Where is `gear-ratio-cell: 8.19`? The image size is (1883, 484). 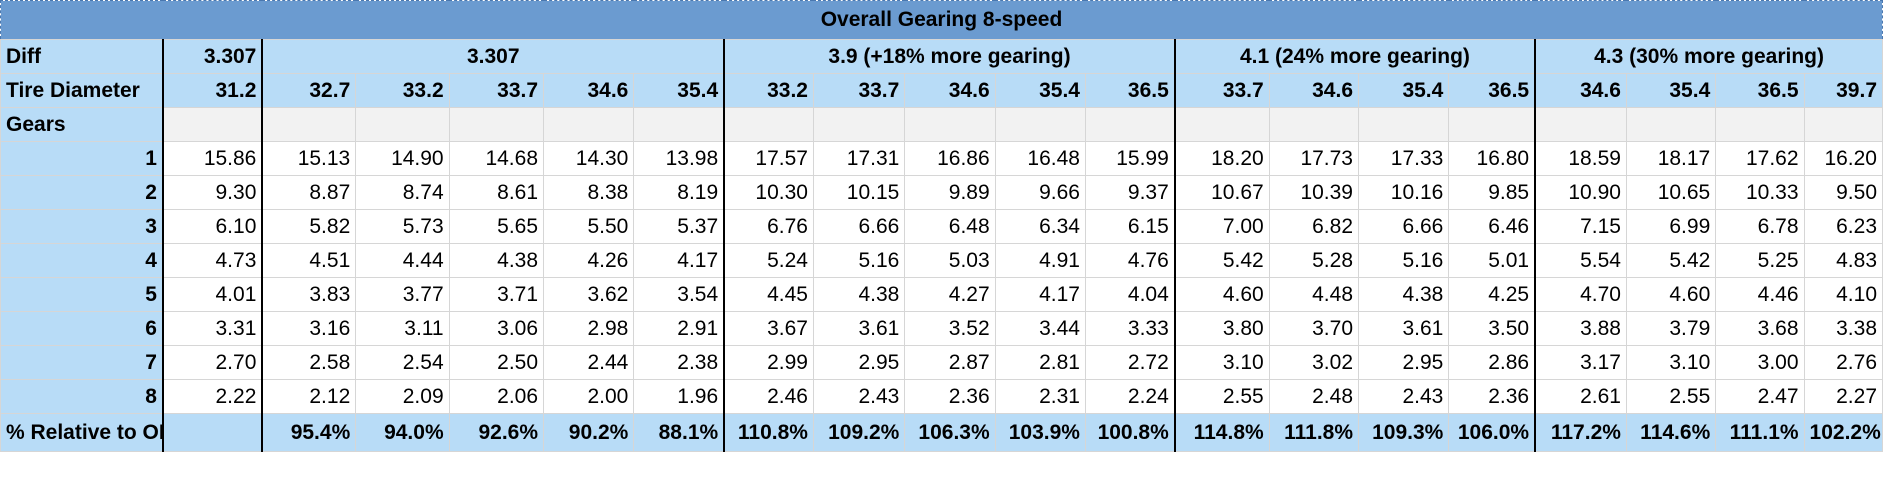
gear-ratio-cell: 8.19 is located at coordinates (679, 192).